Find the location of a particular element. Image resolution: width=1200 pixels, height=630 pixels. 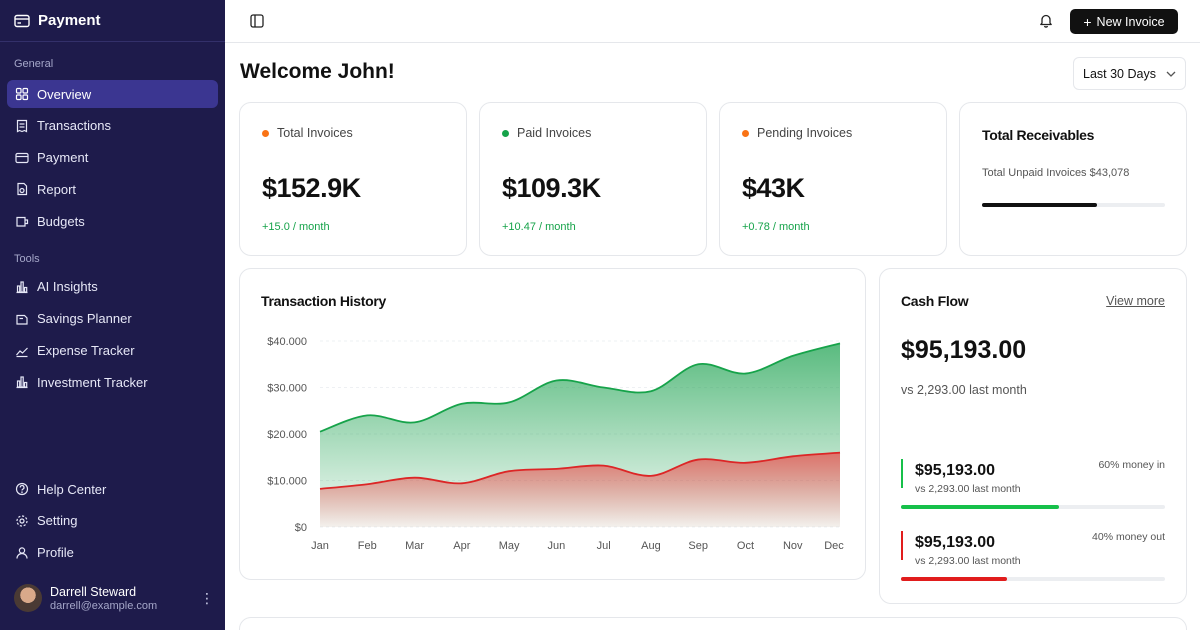

x-tick-label: Nov is located at coordinates (793, 546).